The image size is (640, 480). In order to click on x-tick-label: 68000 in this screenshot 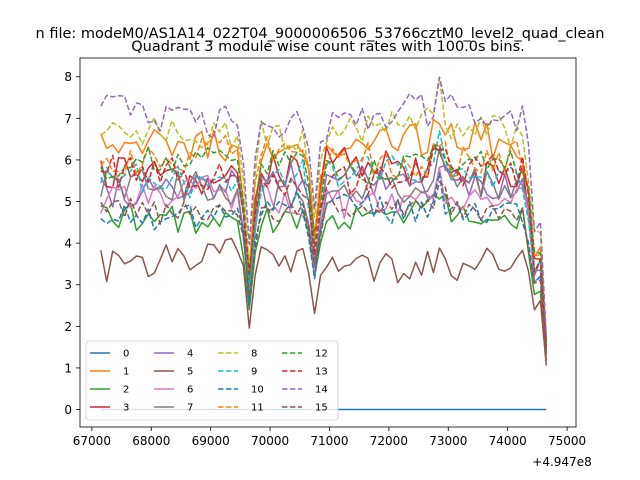, I will do `click(151, 441)`.